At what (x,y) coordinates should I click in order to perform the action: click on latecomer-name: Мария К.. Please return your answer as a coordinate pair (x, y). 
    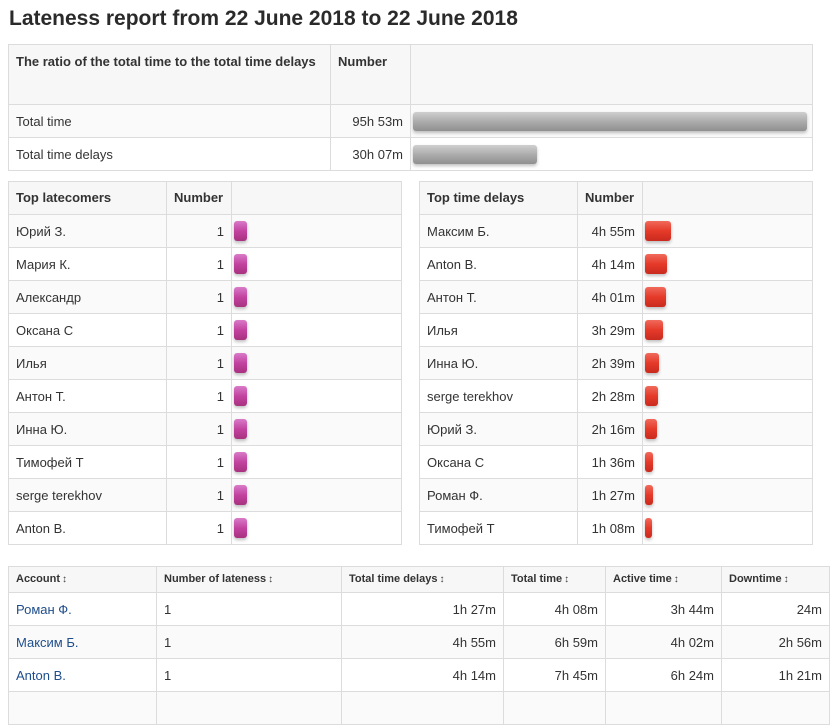
    Looking at the image, I should click on (87, 264).